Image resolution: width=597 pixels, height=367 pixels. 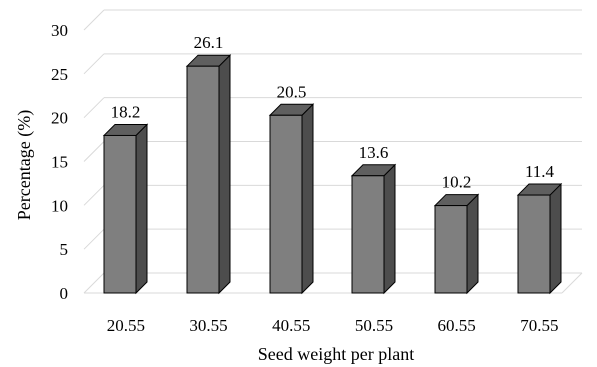 What do you see at coordinates (59, 30) in the screenshot?
I see `y-tick-label: 30` at bounding box center [59, 30].